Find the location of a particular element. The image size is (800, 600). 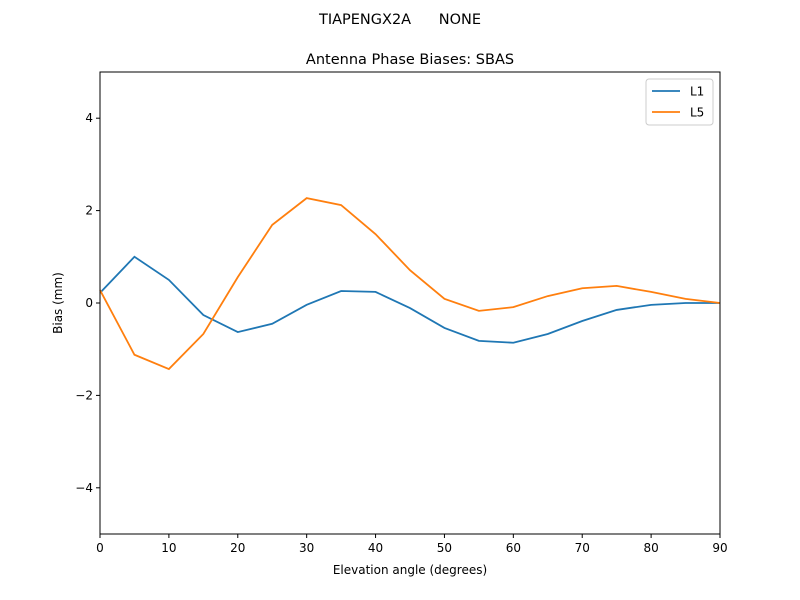

series-line-l1 is located at coordinates (409, 299).